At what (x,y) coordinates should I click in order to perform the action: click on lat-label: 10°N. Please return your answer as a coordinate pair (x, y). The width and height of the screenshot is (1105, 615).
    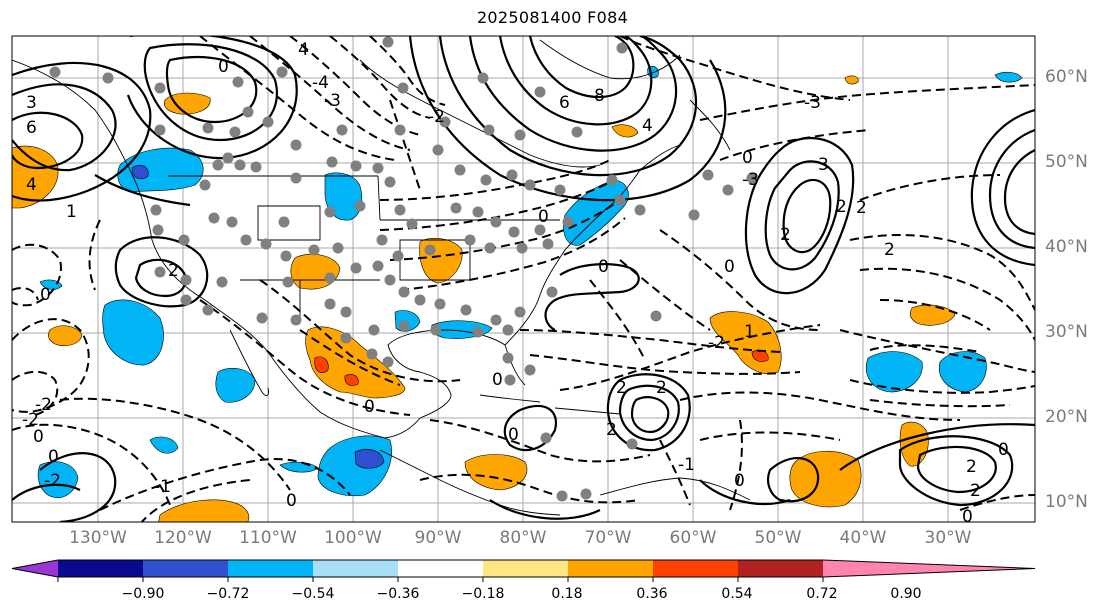
    Looking at the image, I should click on (1066, 502).